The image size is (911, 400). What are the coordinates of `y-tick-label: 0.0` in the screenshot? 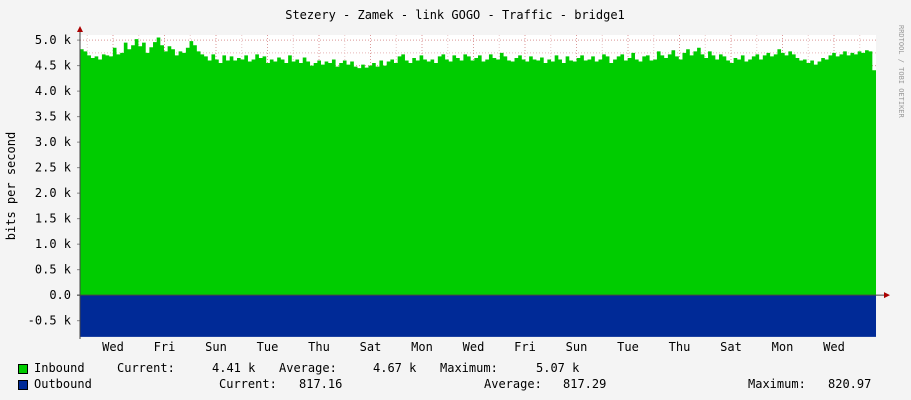 It's located at (60, 295).